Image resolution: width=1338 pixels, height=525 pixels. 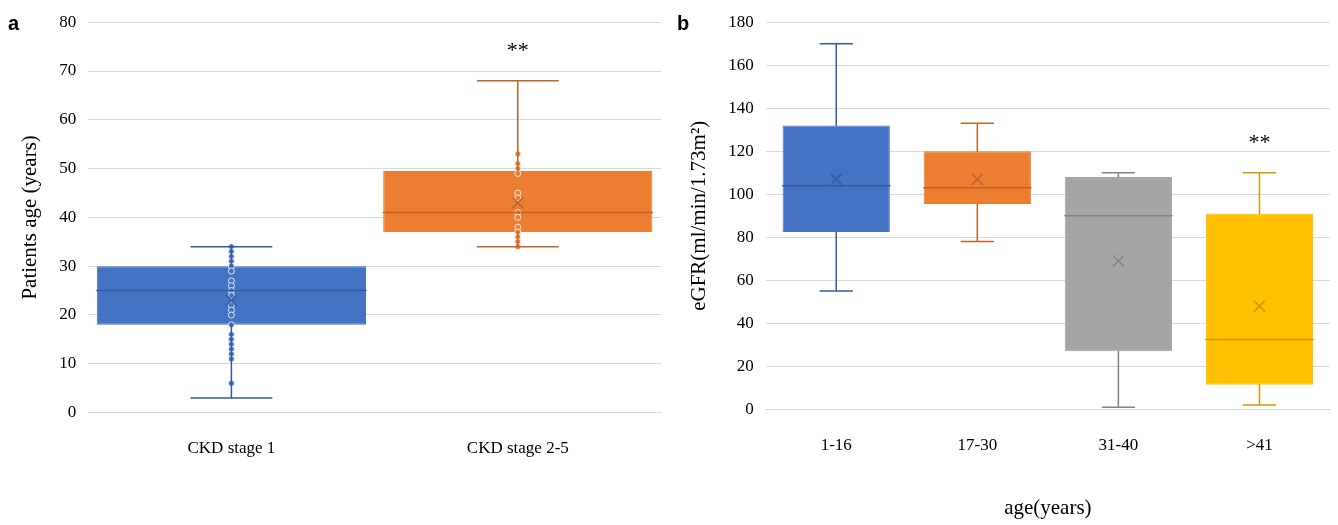 I want to click on x-tick-label: 1-16, so click(x=836, y=445).